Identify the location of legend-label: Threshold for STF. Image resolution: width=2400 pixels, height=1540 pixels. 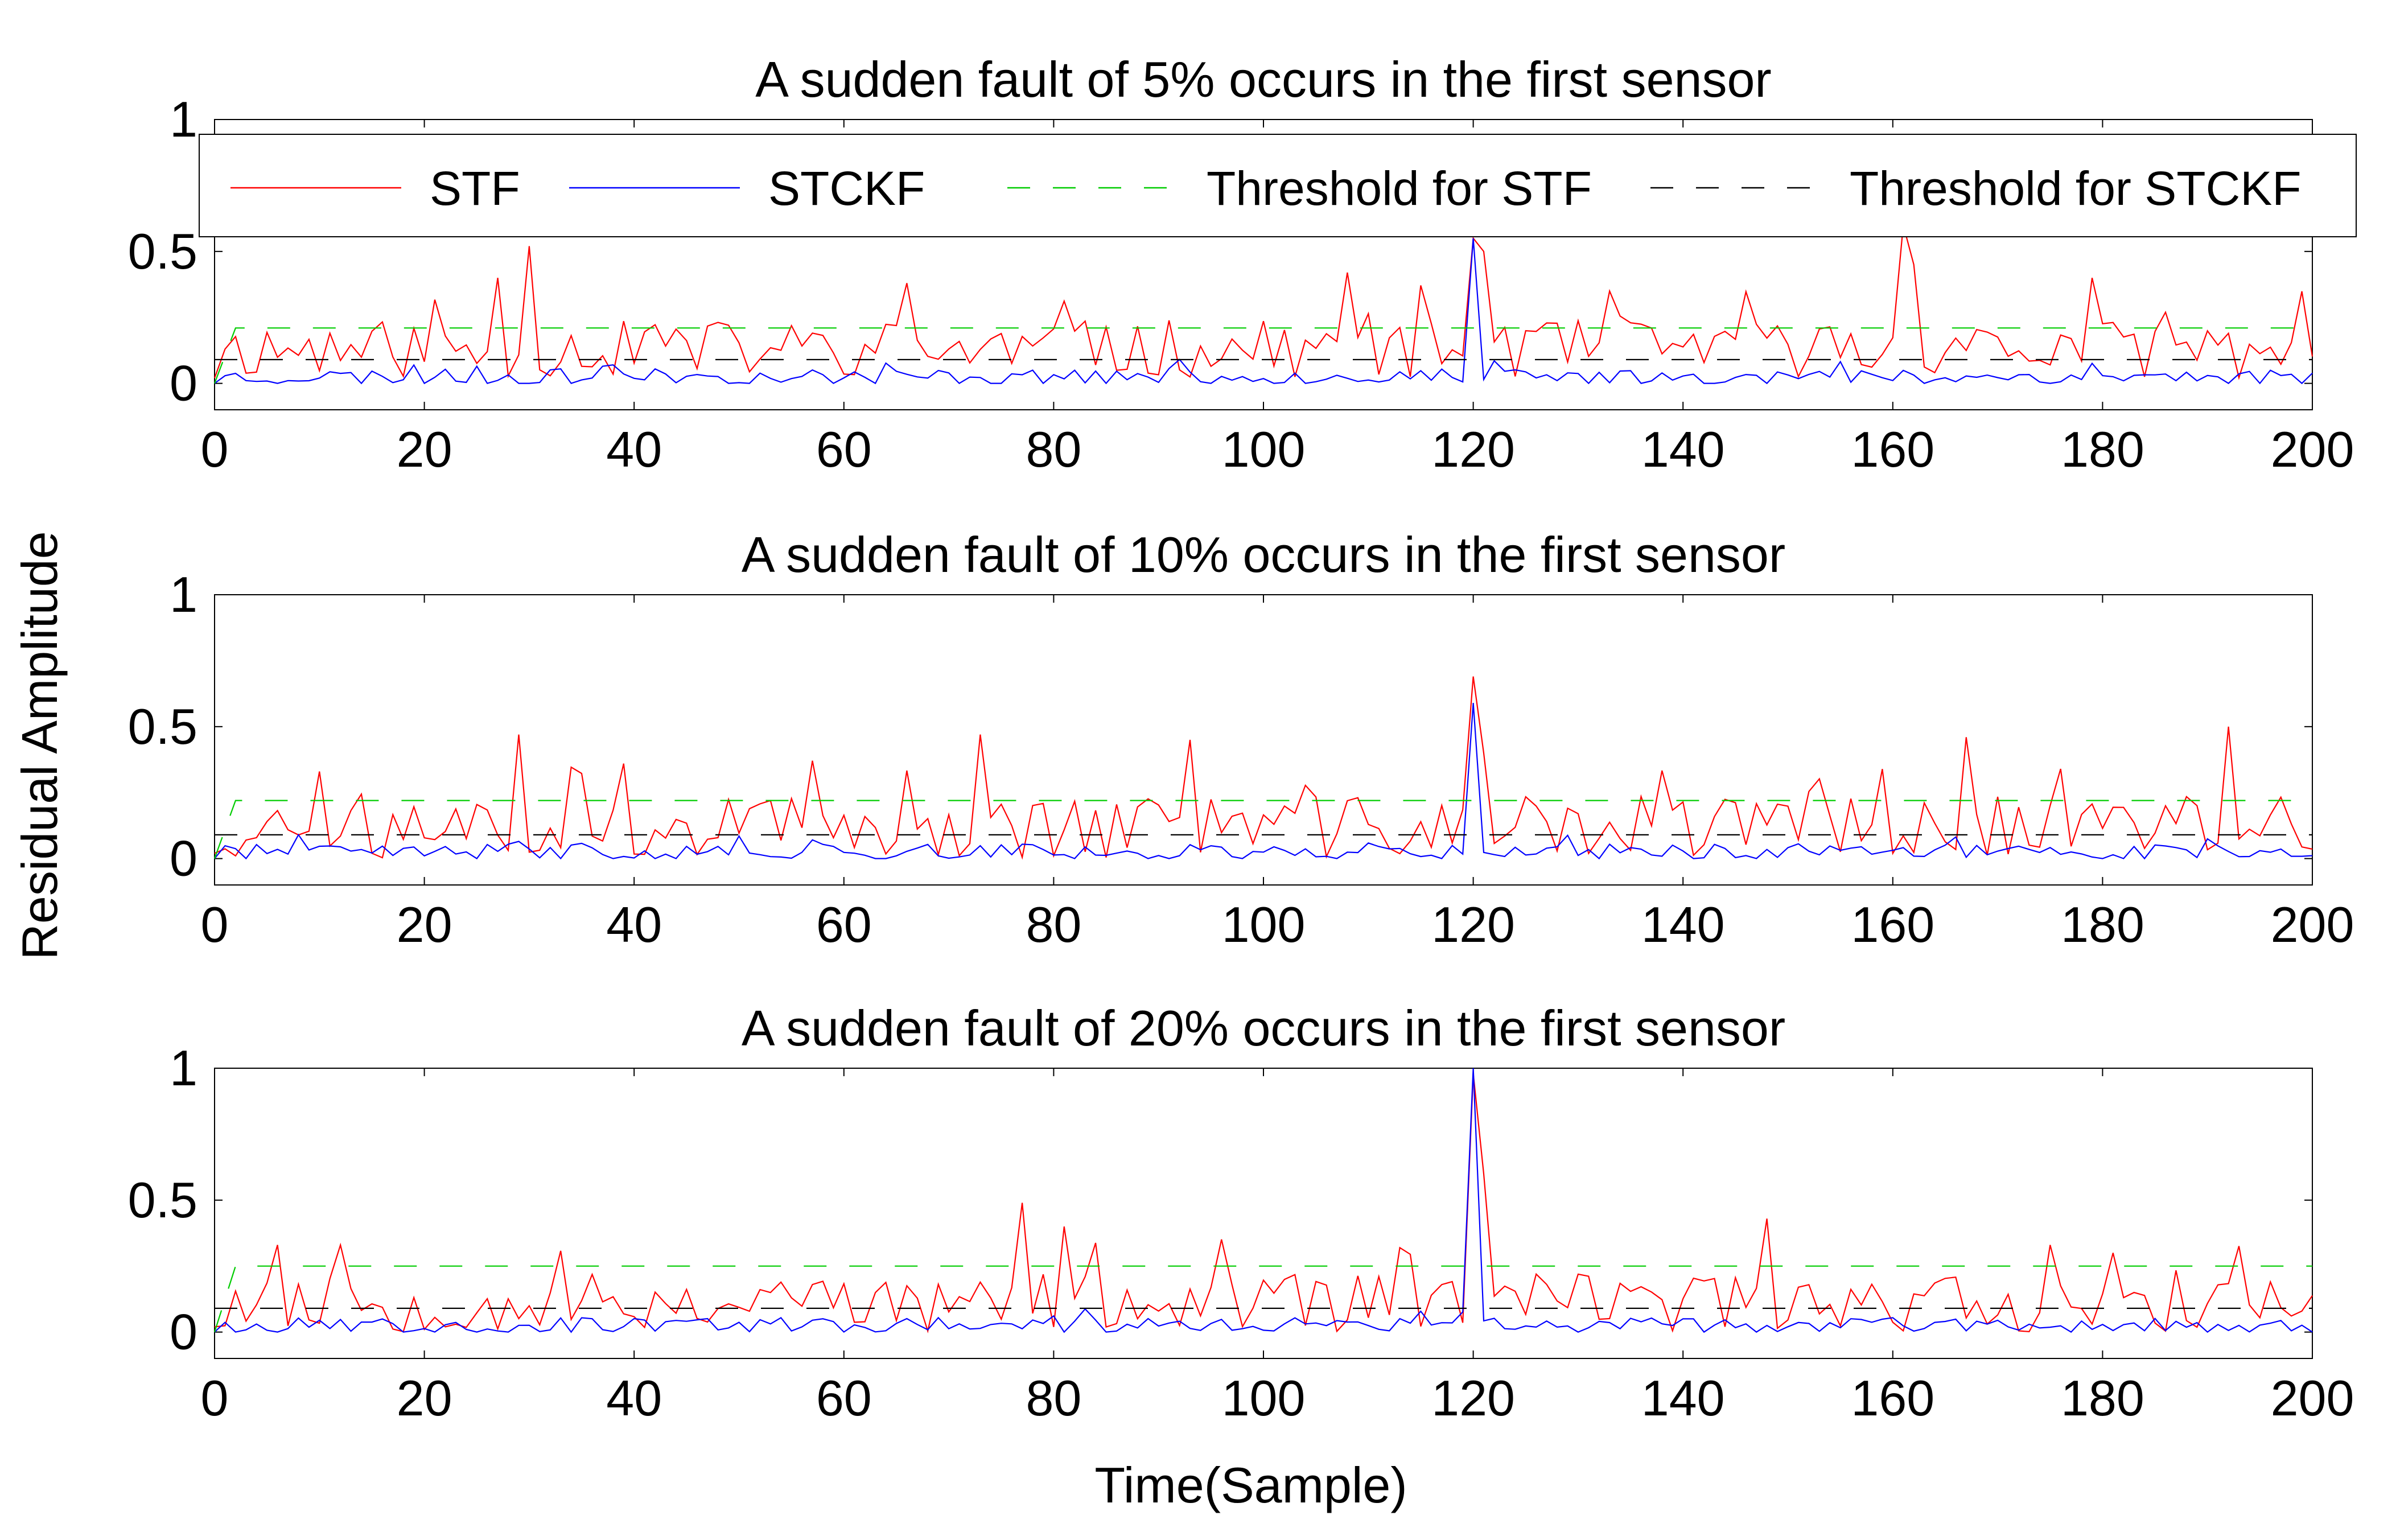
(1399, 188).